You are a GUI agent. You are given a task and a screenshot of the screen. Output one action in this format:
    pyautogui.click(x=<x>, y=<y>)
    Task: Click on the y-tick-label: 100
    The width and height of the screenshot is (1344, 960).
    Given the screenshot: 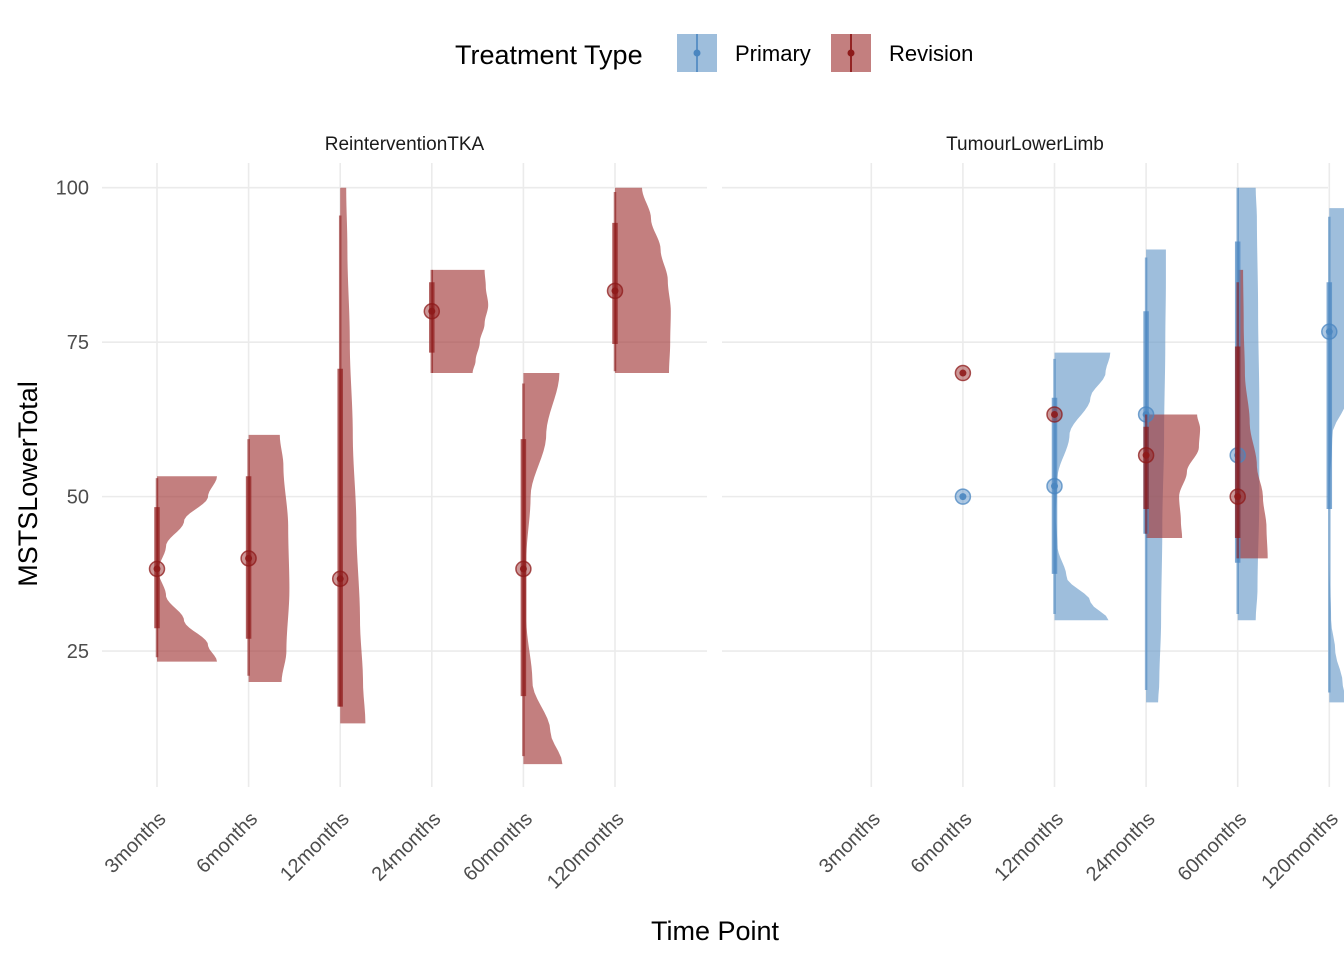 What is the action you would take?
    pyautogui.click(x=72, y=189)
    